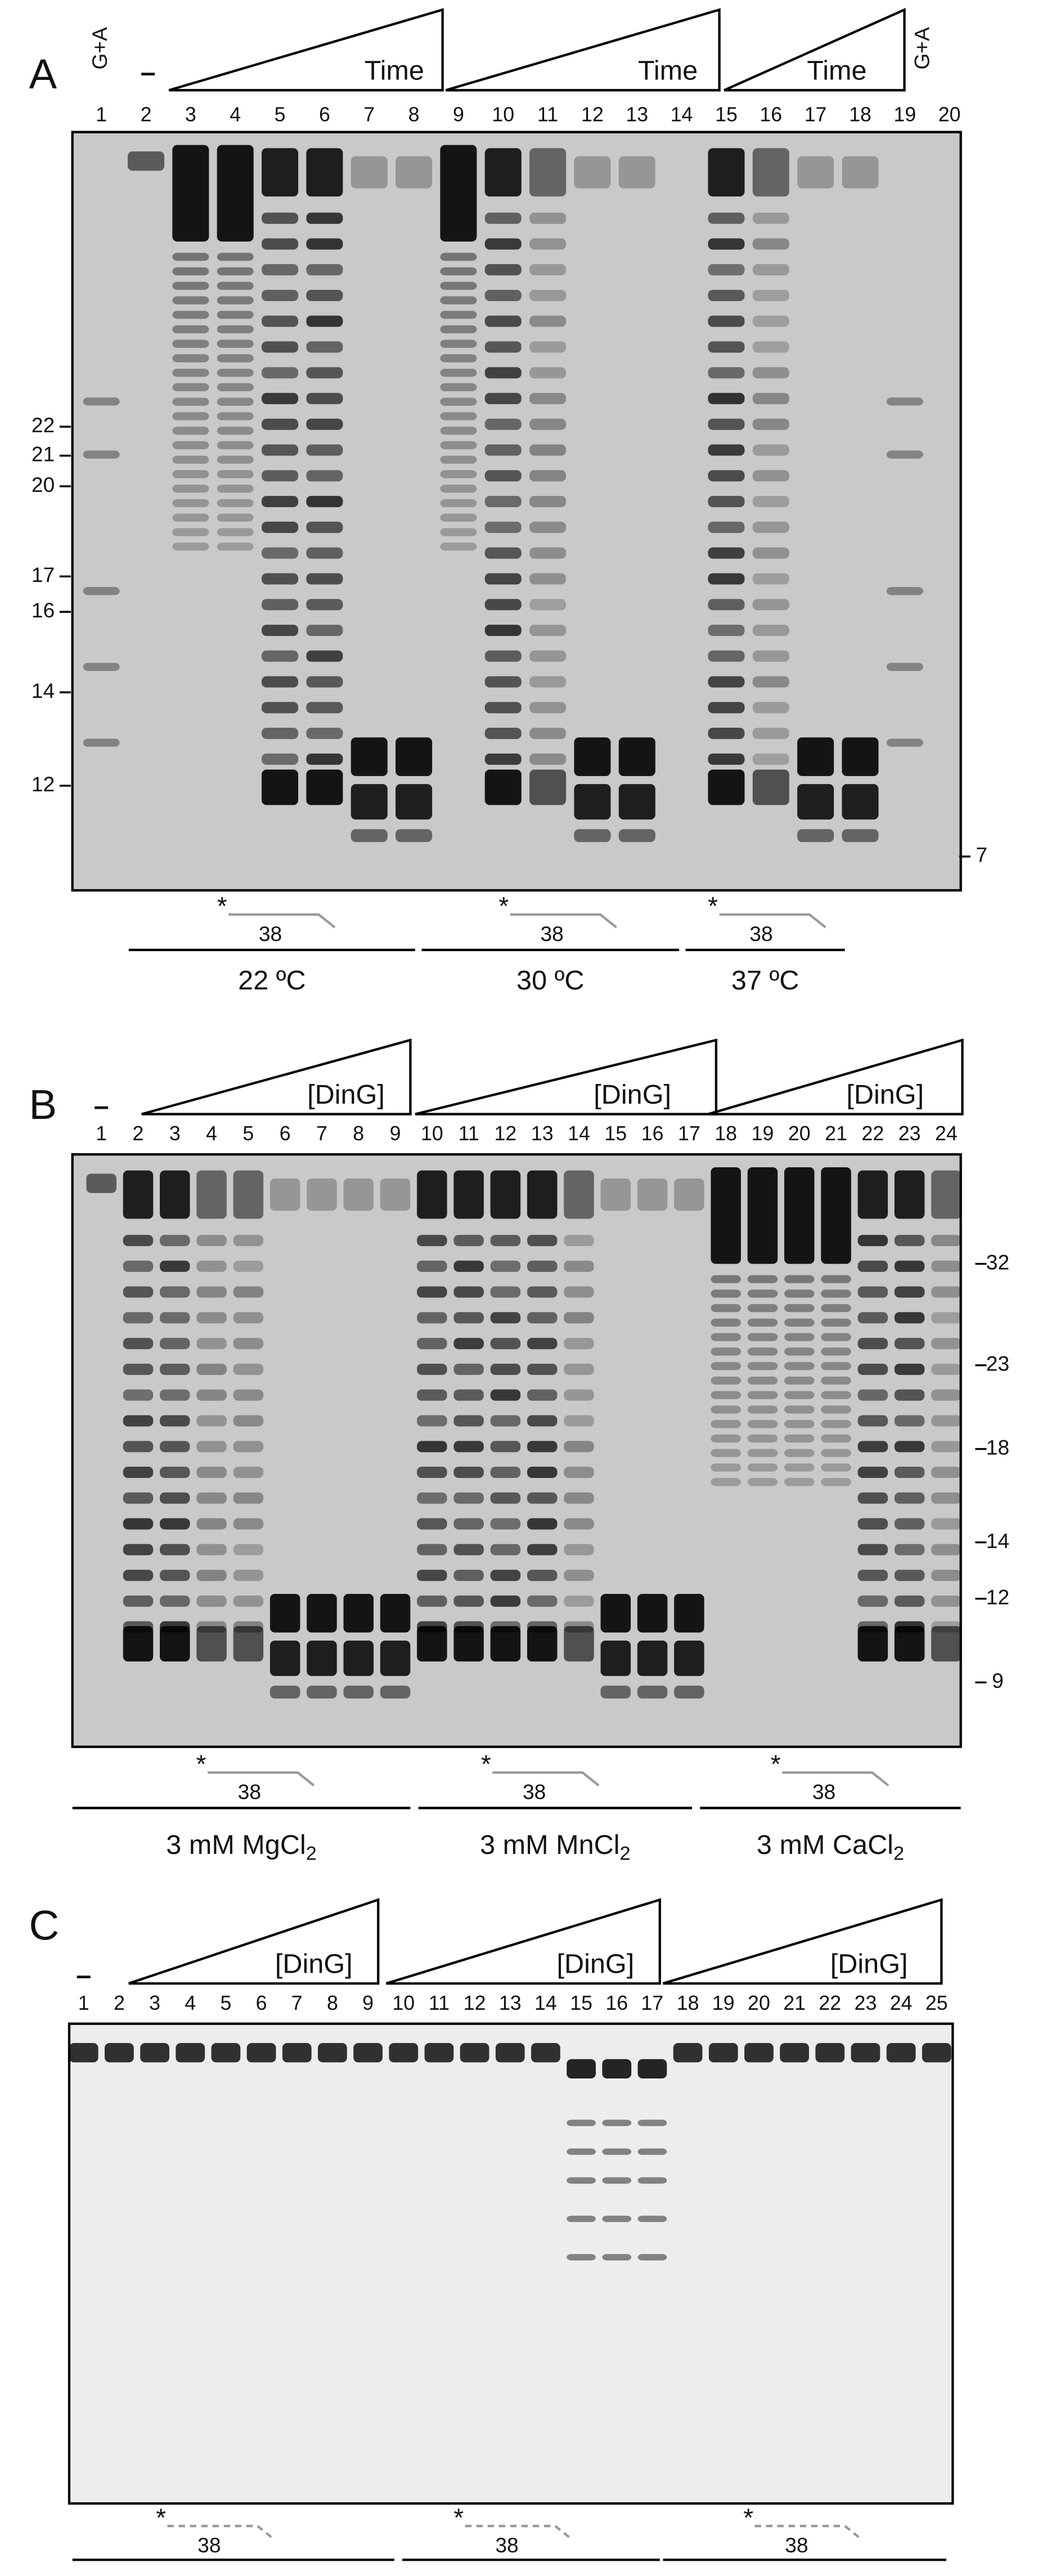  I want to click on lane-number: 23, so click(909, 1133).